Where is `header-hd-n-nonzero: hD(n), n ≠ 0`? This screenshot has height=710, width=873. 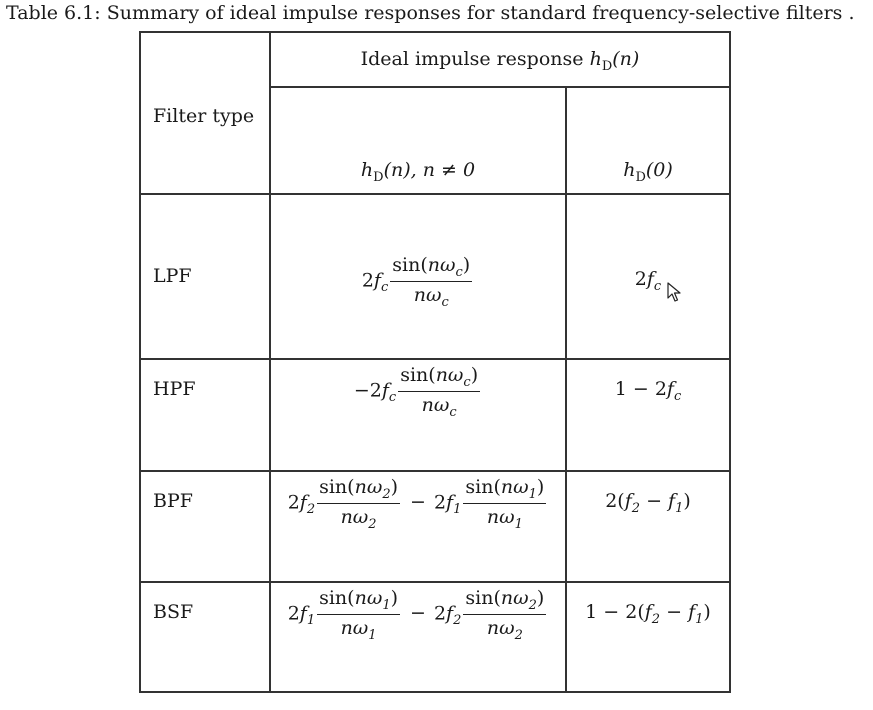 header-hd-n-nonzero: hD(n), n ≠ 0 is located at coordinates (418, 172).